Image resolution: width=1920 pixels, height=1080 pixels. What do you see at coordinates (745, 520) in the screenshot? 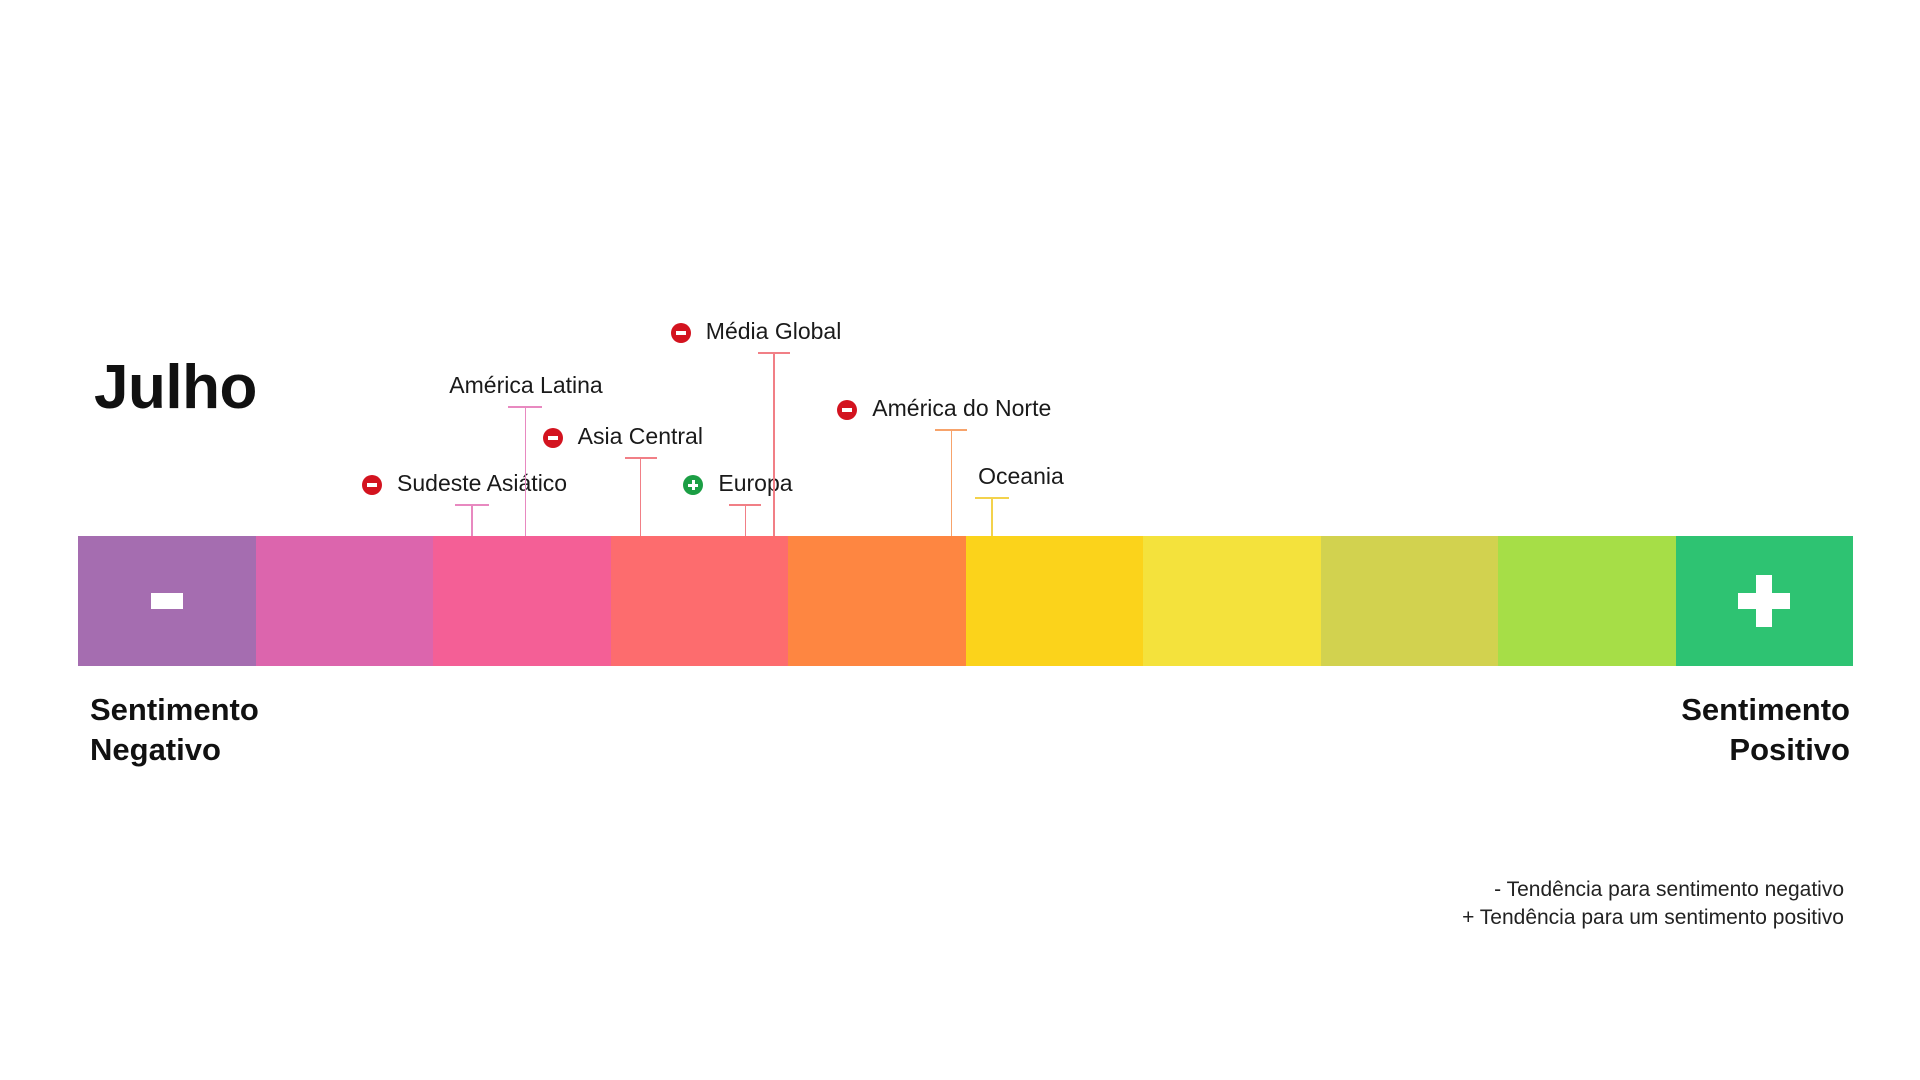
I see `region-stem-europa` at bounding box center [745, 520].